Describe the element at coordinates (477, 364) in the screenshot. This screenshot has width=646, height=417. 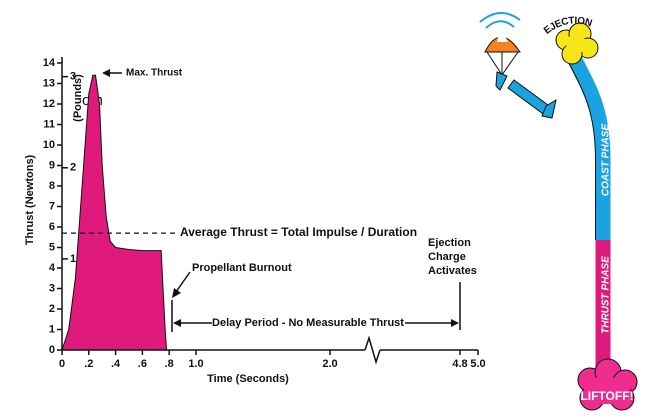
I see `x-tick-label: 5.0` at that location.